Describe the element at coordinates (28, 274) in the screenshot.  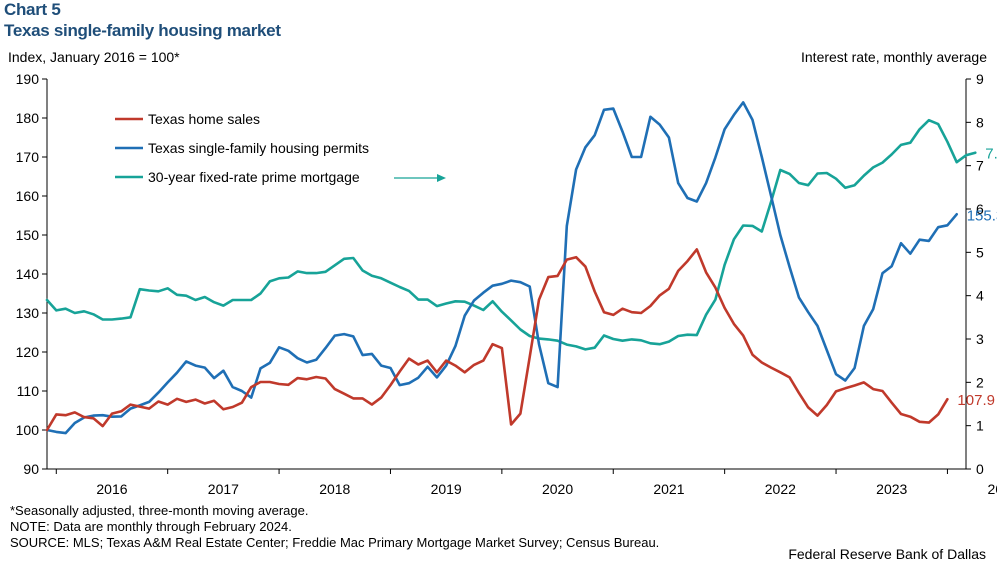
I see `left-tick-label: 140` at that location.